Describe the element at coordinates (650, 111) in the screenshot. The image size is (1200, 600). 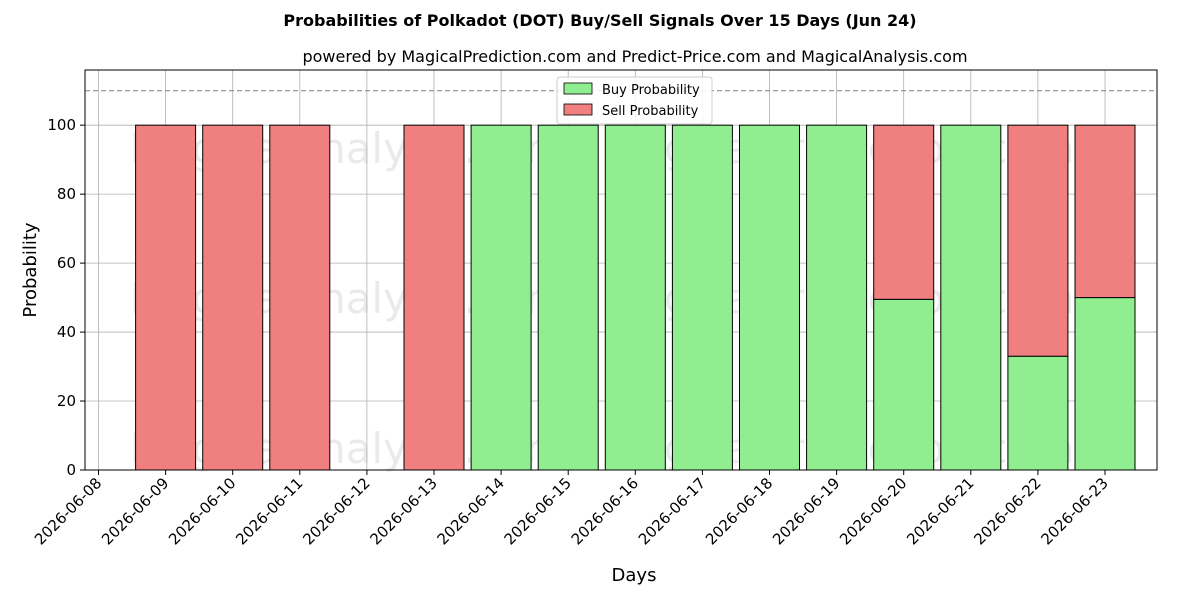
I see `legend-label-sell: Sell Probability` at that location.